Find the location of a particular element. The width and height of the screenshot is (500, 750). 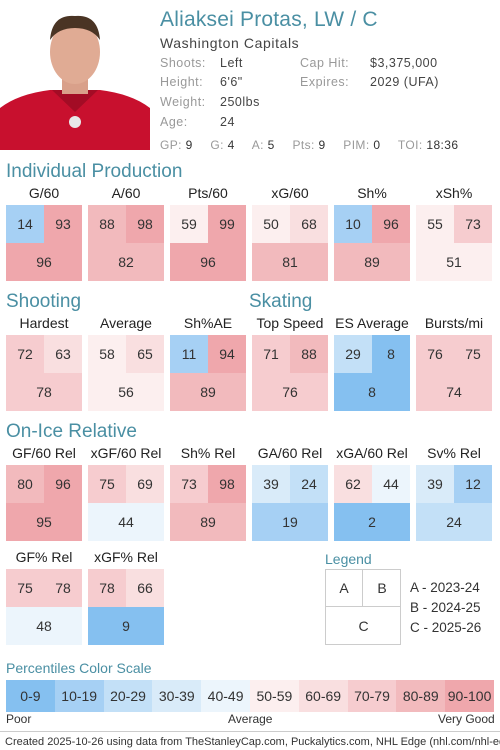

gp-label: GP: is located at coordinates (171, 145).